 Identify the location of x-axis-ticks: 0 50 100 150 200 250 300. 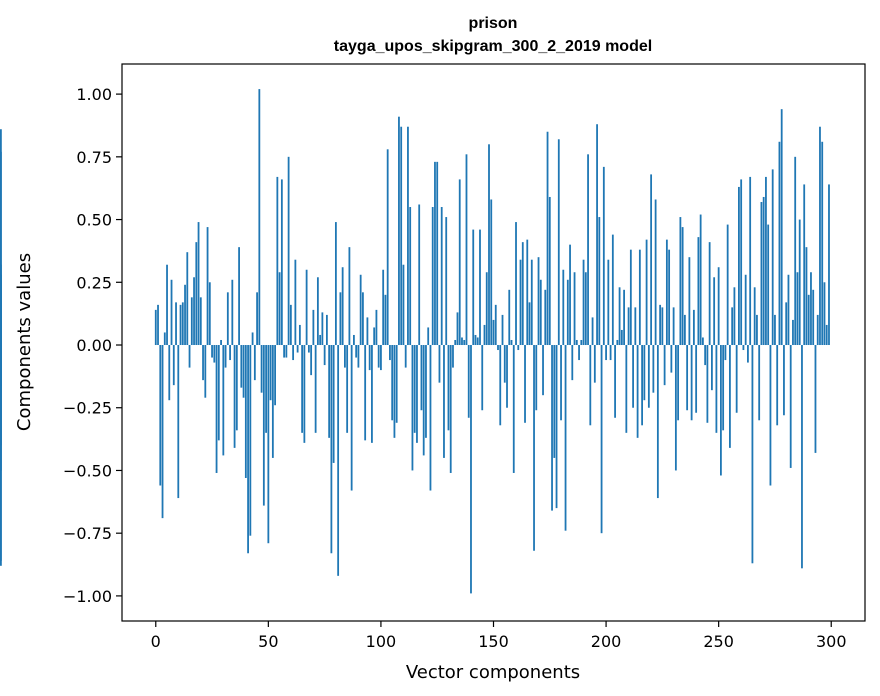
(499, 636).